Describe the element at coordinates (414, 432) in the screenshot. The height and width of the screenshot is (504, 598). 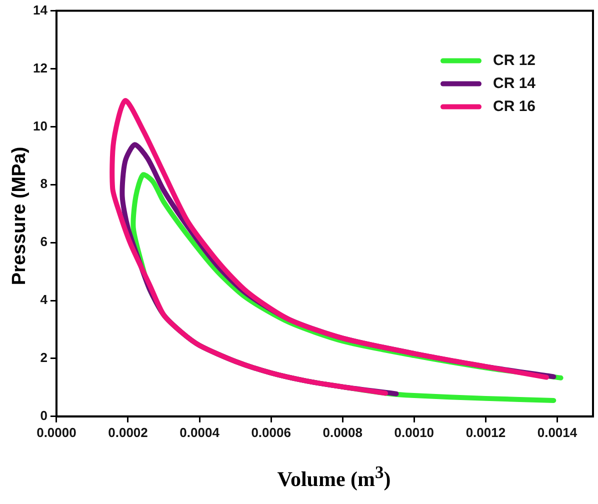
I see `x-tick-label: 0.0010` at that location.